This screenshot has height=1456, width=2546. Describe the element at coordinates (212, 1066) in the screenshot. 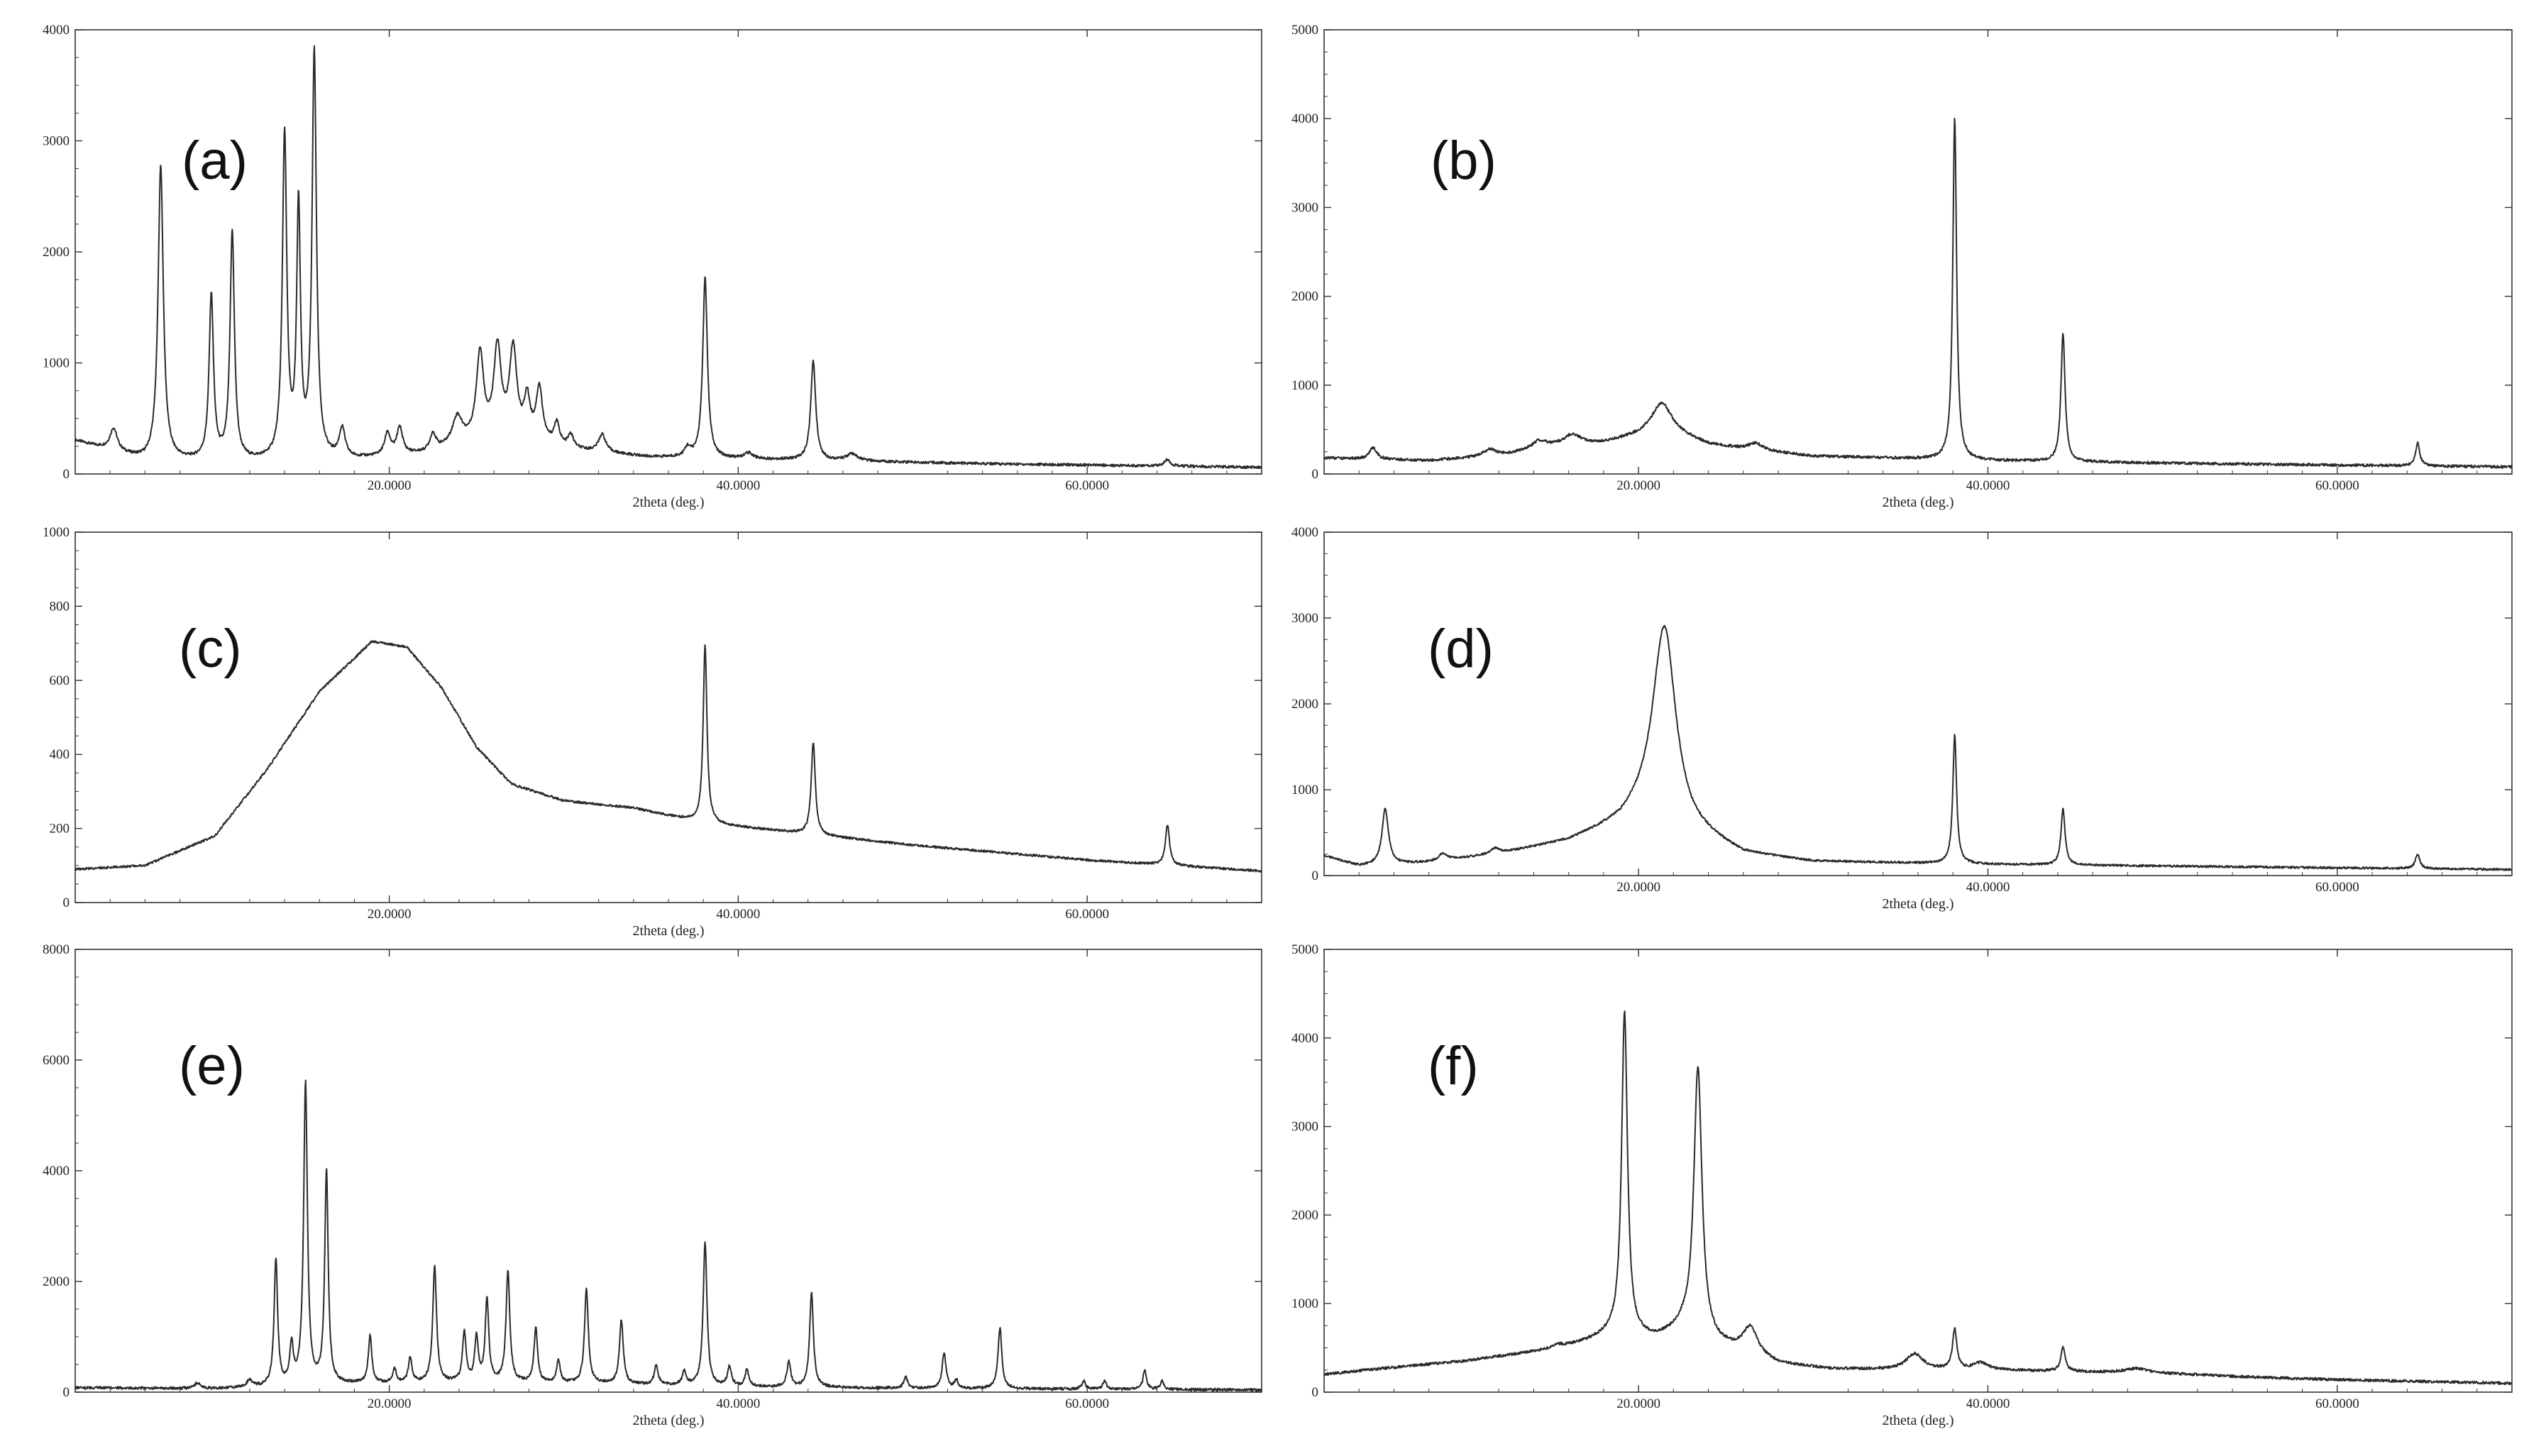

I see `panel-label: (e)` at that location.